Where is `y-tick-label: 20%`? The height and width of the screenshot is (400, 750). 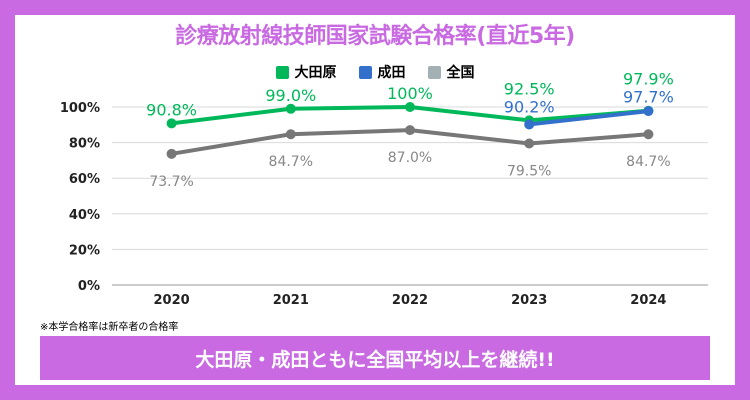
y-tick-label: 20% is located at coordinates (84, 250).